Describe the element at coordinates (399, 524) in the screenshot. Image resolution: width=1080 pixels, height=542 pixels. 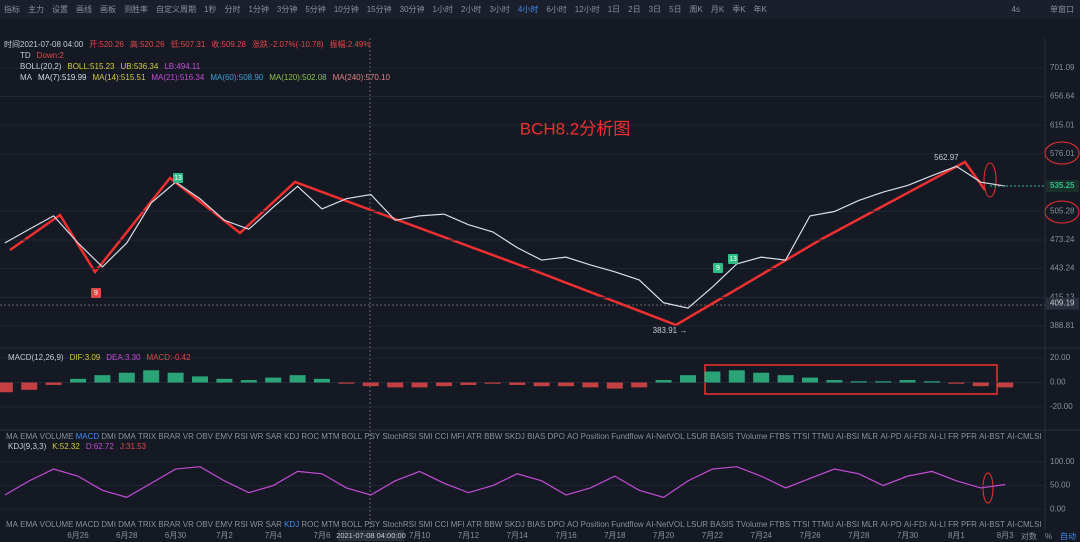
I see `indicator-tab: StochRSI` at that location.